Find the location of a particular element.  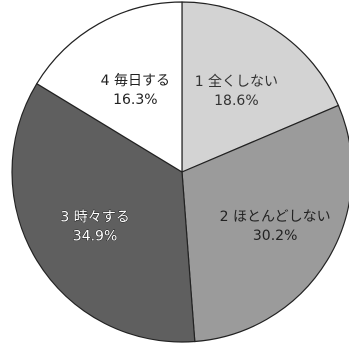

slice-value-label-4: 16.3% is located at coordinates (135, 100).